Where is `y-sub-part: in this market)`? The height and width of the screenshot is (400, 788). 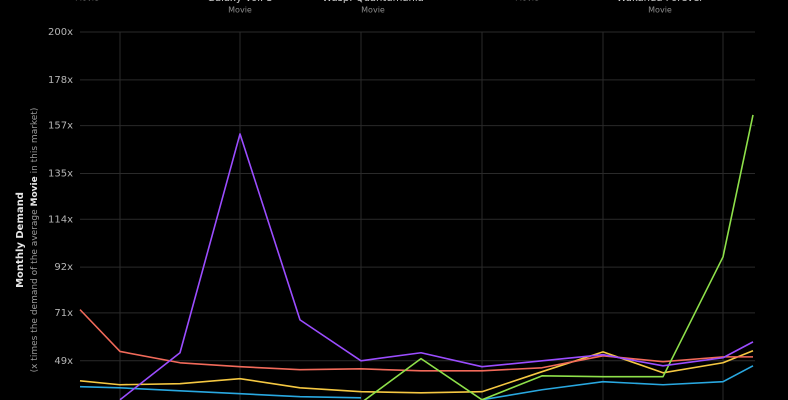 y-sub-part: in this market) is located at coordinates (35, 142).